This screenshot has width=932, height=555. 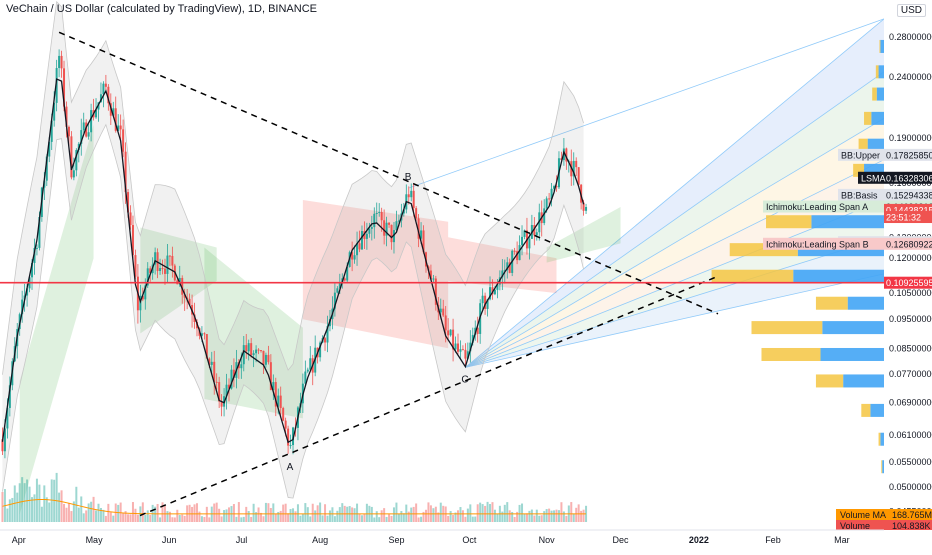 I want to click on price-label-value: 0.15294338, so click(x=909, y=195).